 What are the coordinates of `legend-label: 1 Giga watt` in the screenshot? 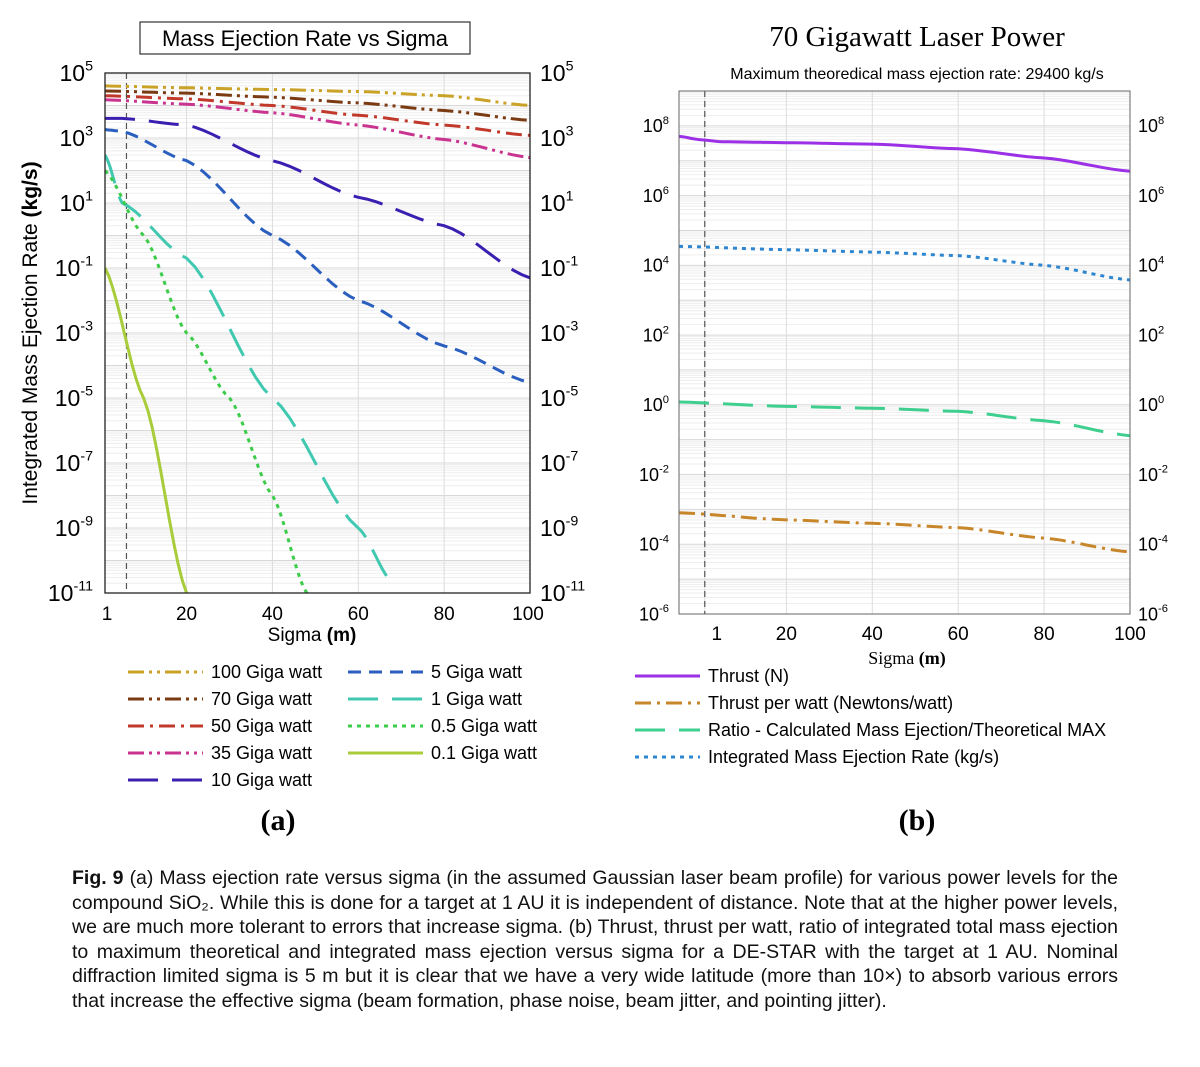 It's located at (476, 699).